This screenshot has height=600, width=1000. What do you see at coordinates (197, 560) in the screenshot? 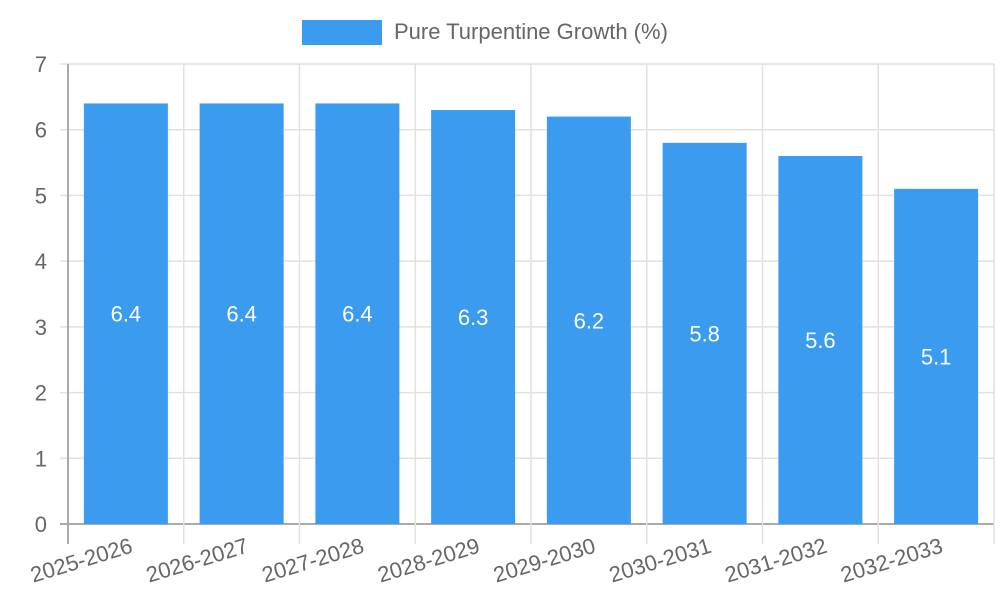
I see `x-tick-label: 2026-2027` at bounding box center [197, 560].